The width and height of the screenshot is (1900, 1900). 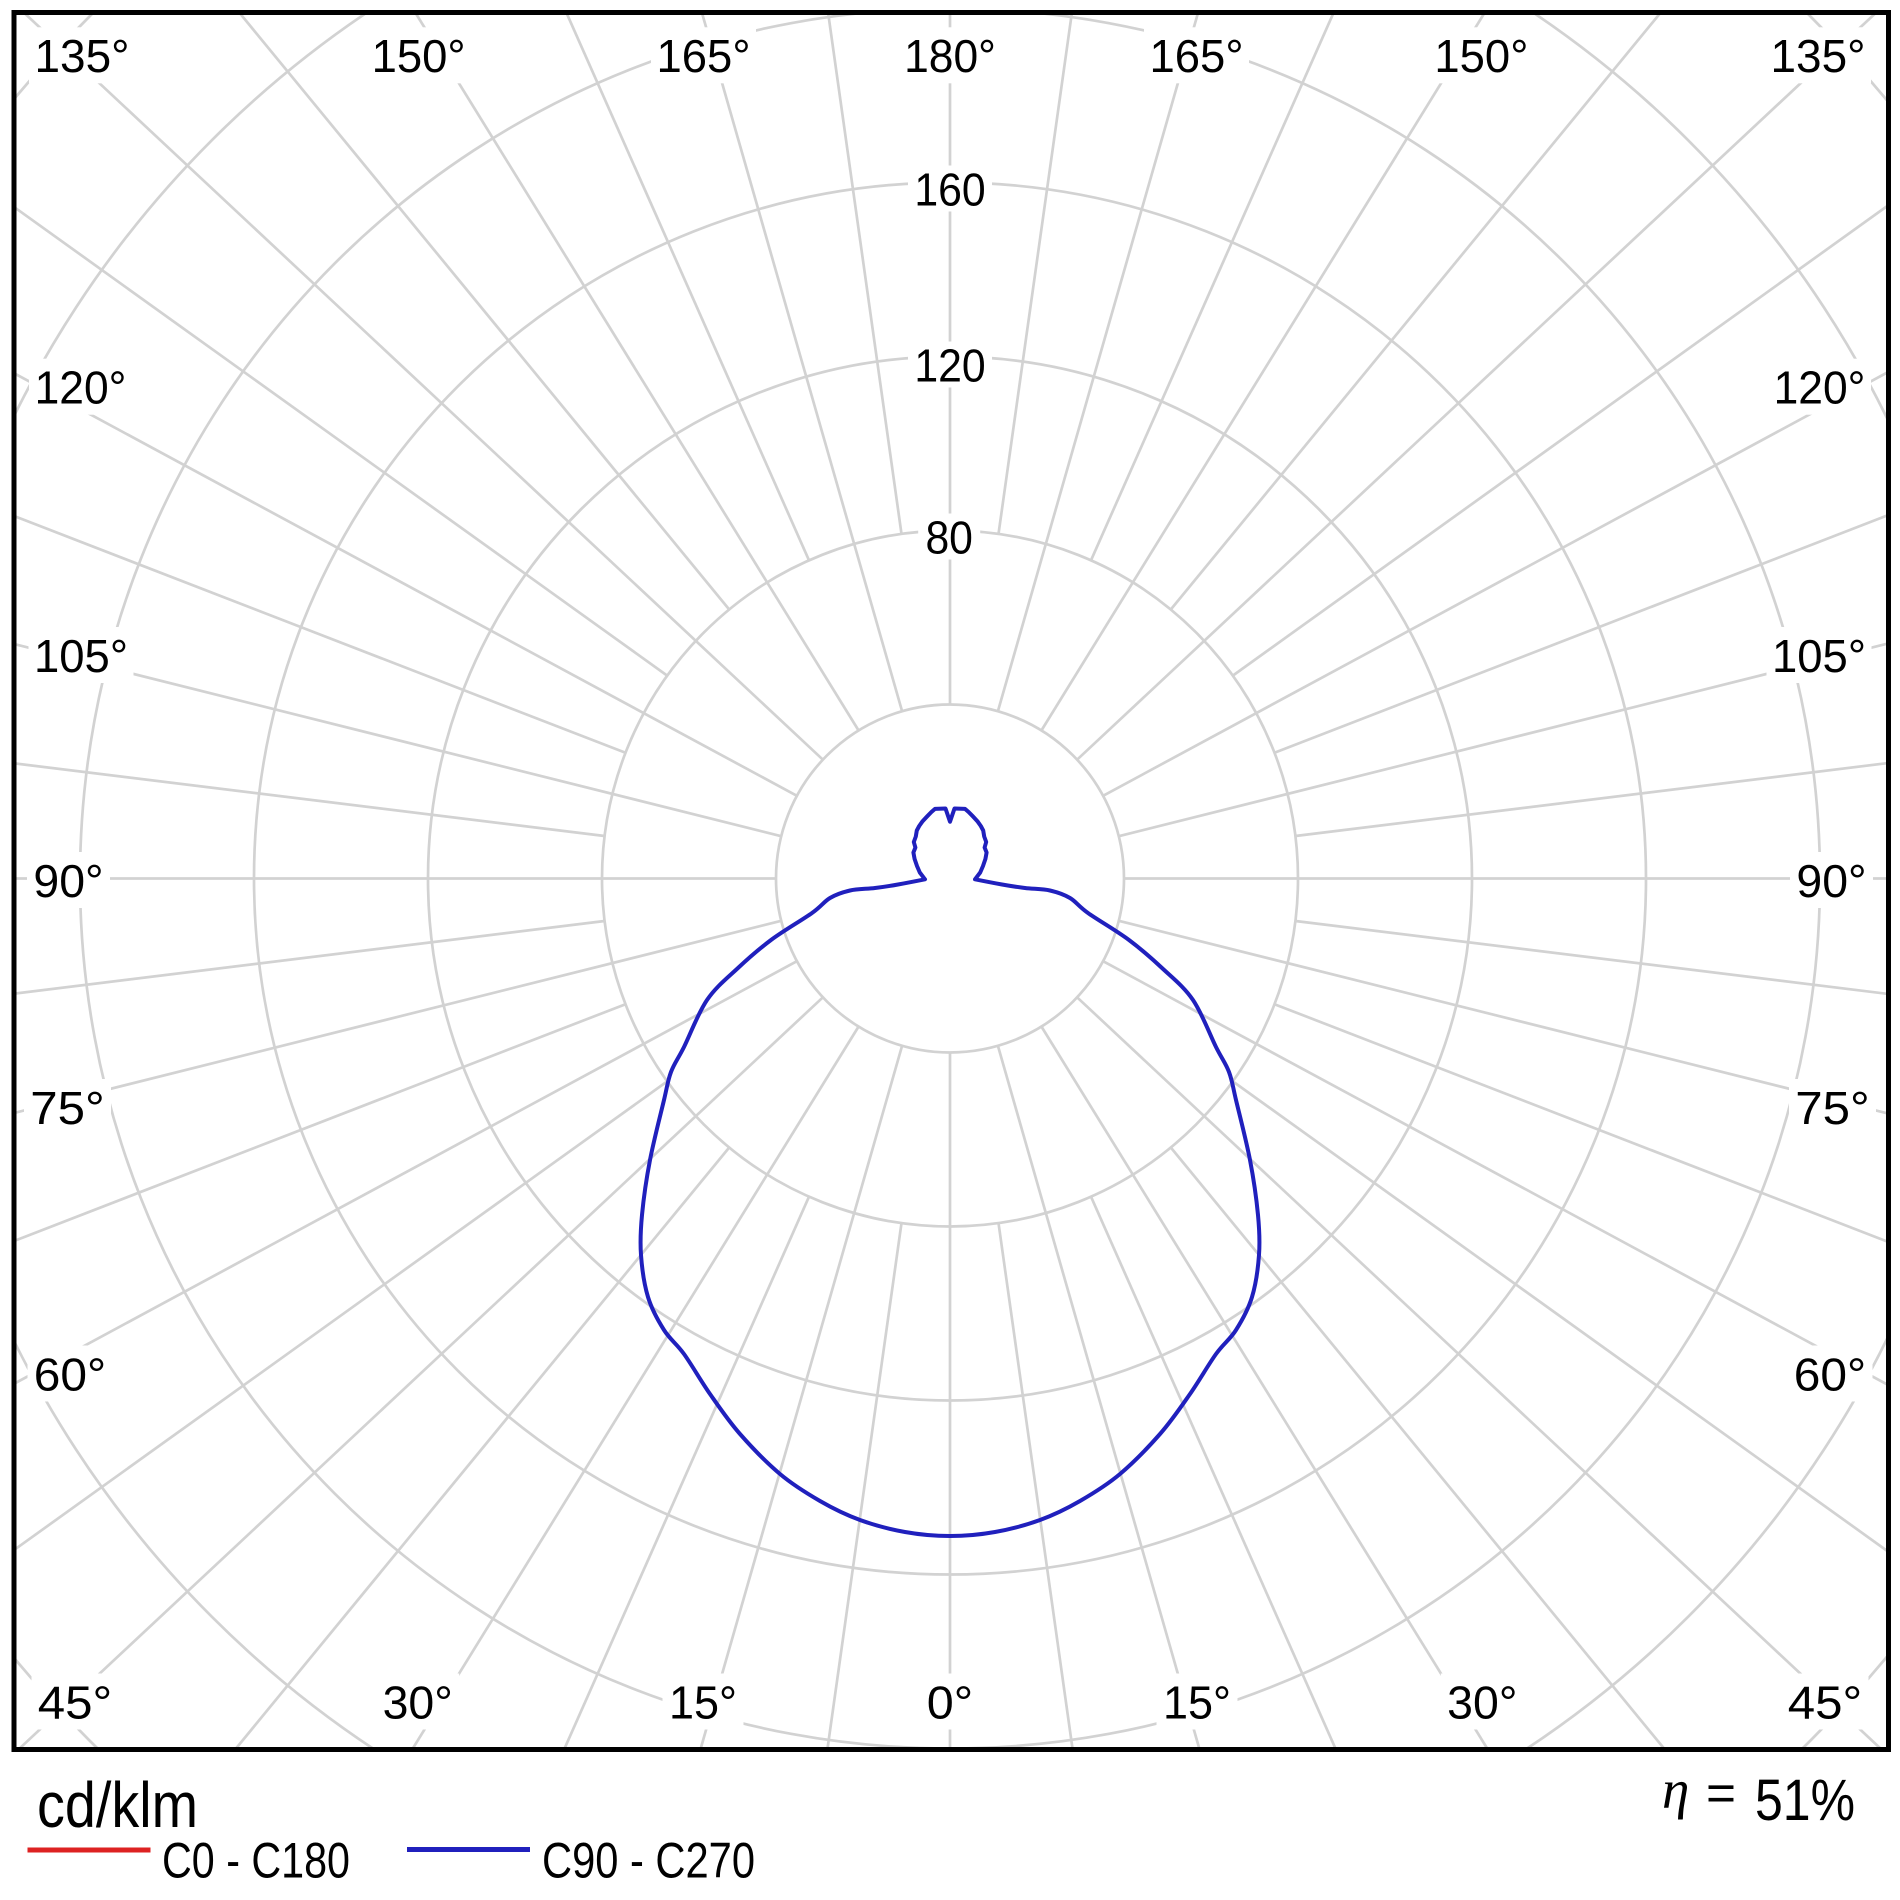 I want to click on svg-text: 80, so click(x=949, y=537).